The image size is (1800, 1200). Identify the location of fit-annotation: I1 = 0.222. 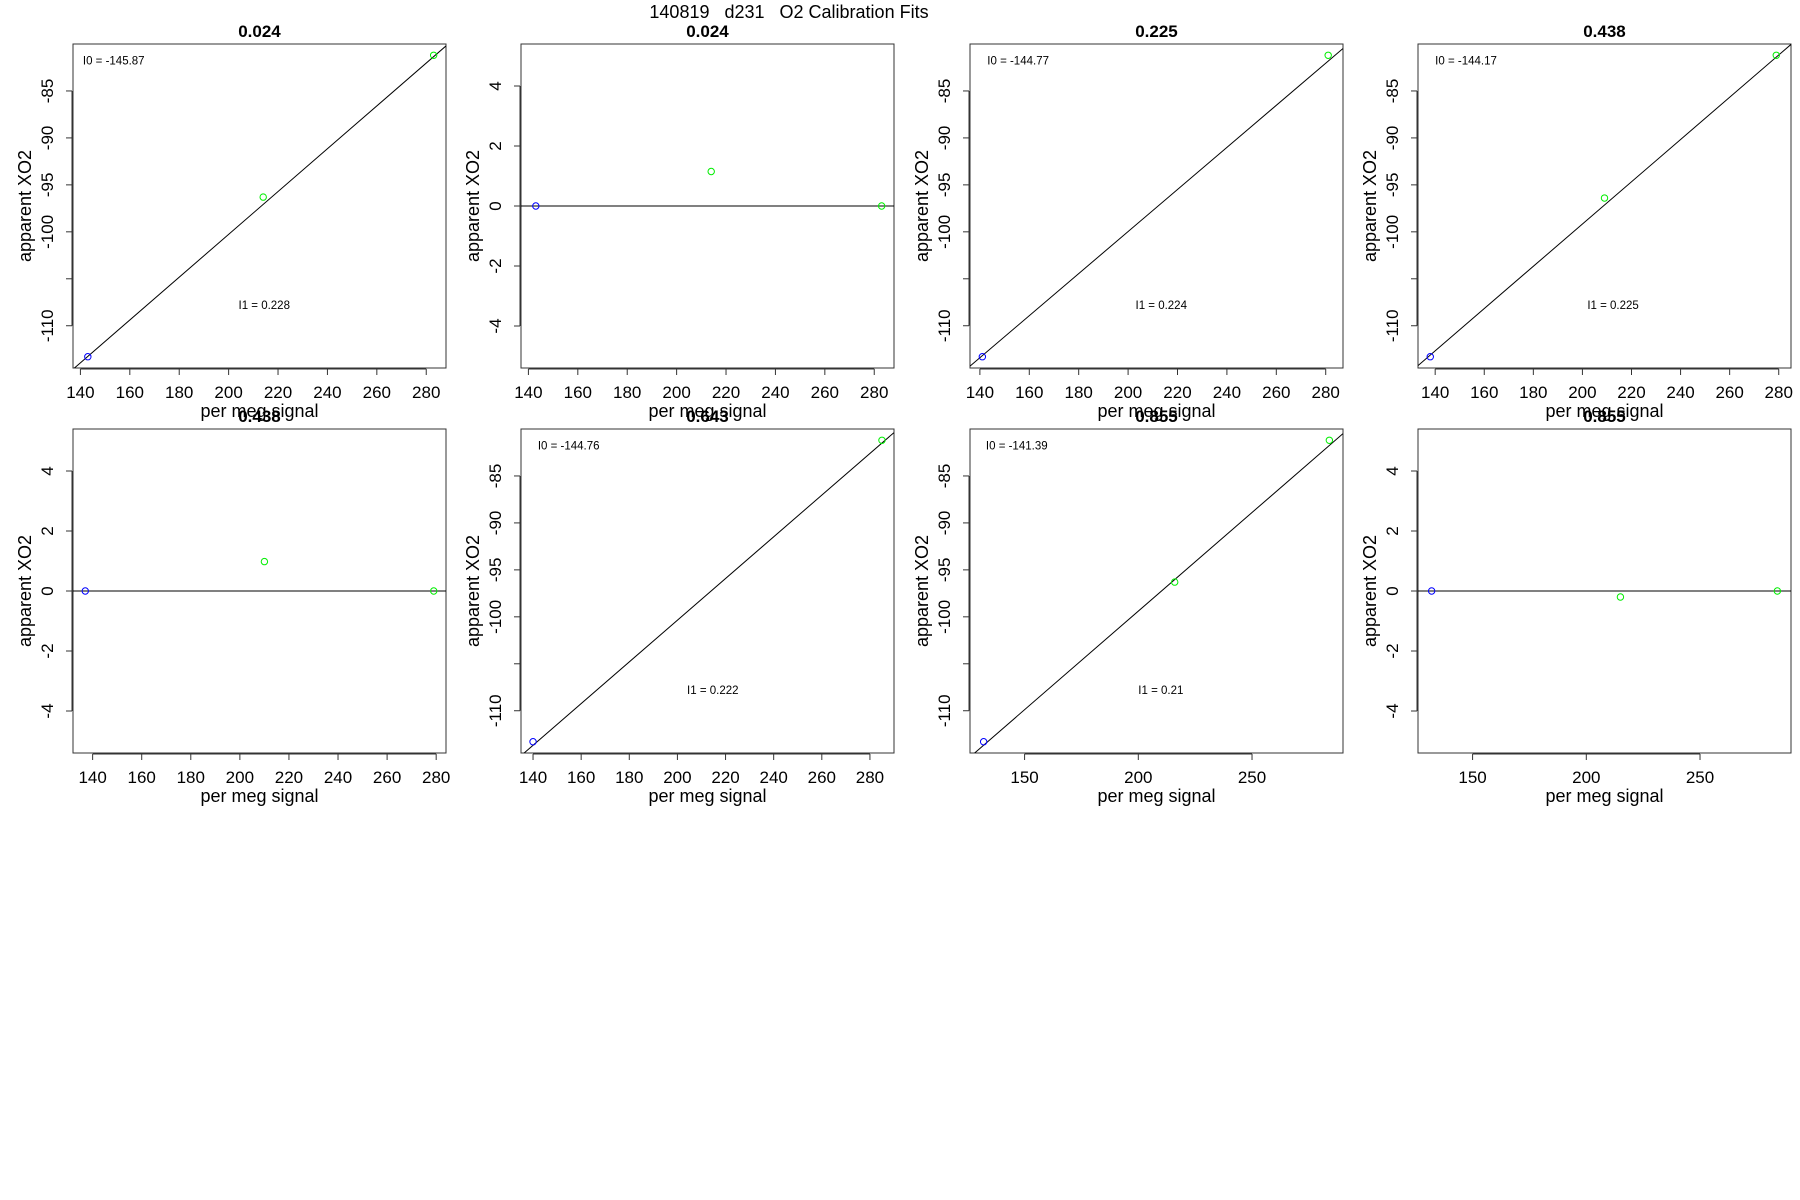
(712, 691).